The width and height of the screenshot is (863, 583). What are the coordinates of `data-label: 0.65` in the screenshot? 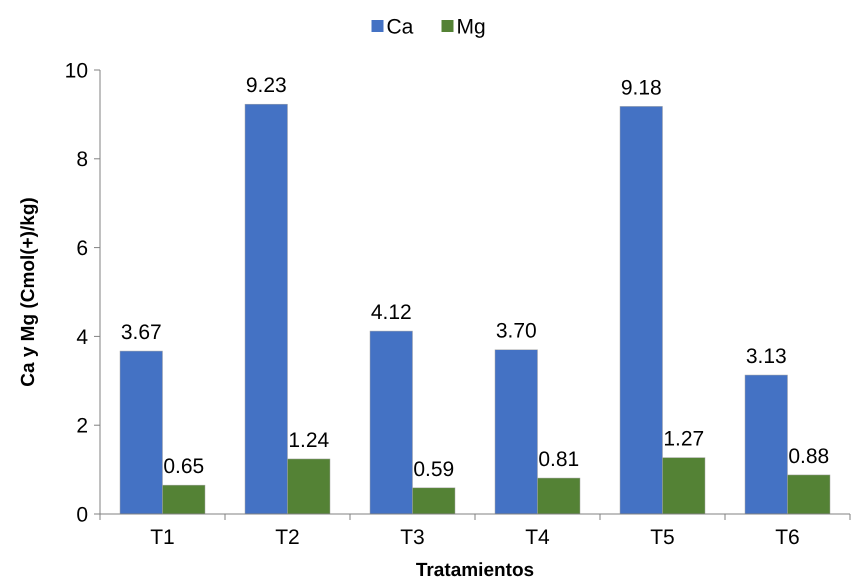 It's located at (183, 466).